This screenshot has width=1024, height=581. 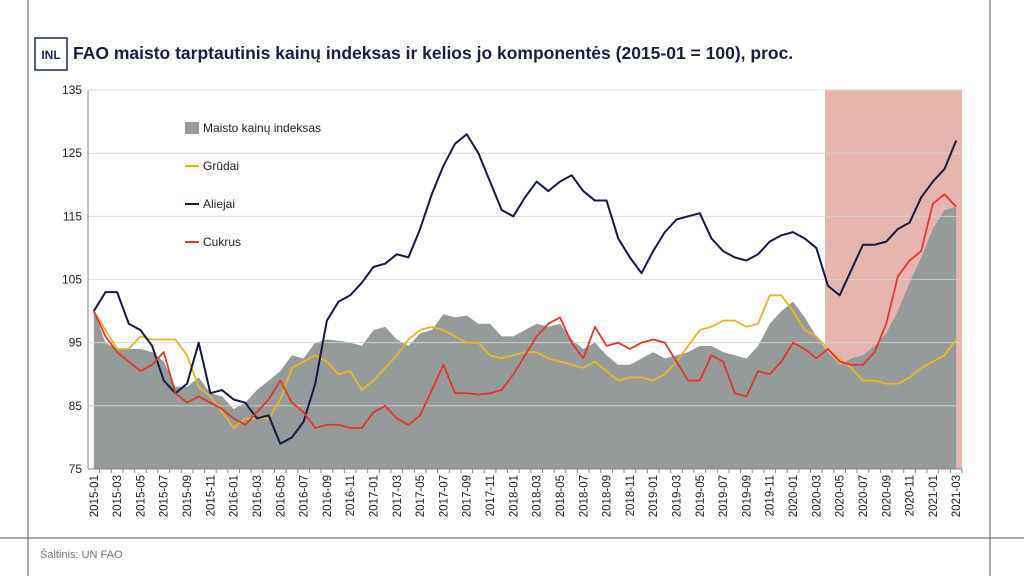 I want to click on x-tick-label: 2019-01, so click(x=654, y=496).